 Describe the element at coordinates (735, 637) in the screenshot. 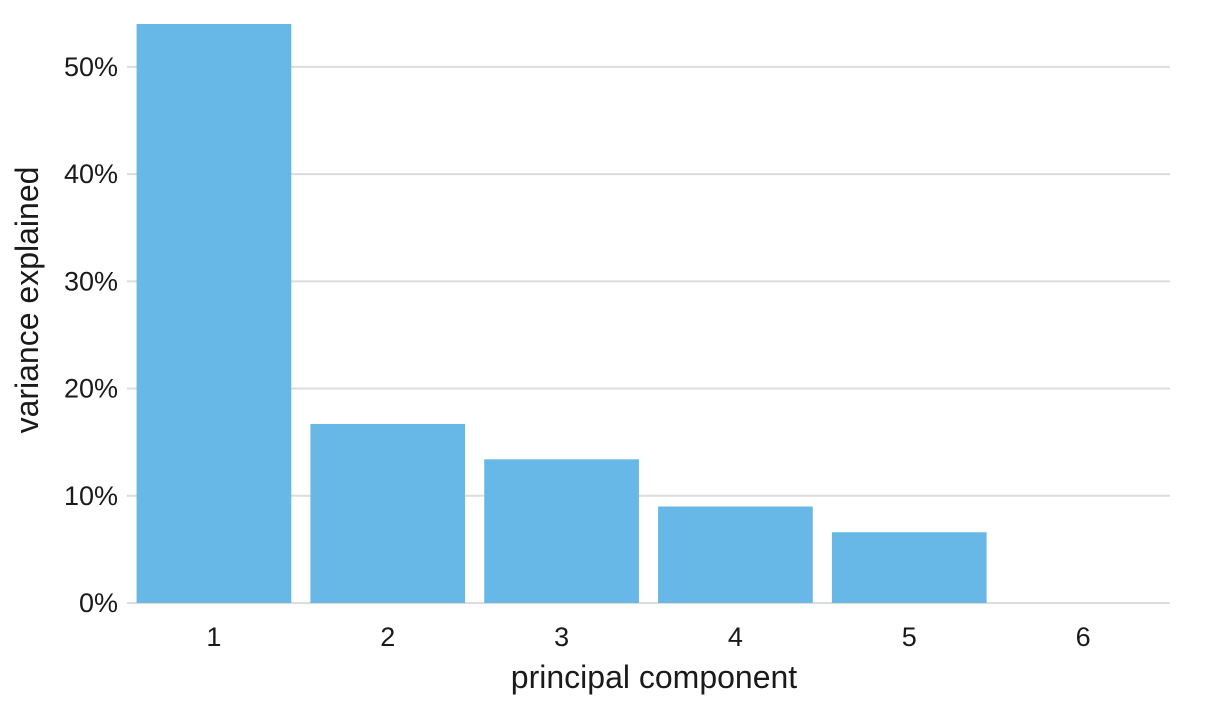

I see `x-tick-label: 4` at that location.